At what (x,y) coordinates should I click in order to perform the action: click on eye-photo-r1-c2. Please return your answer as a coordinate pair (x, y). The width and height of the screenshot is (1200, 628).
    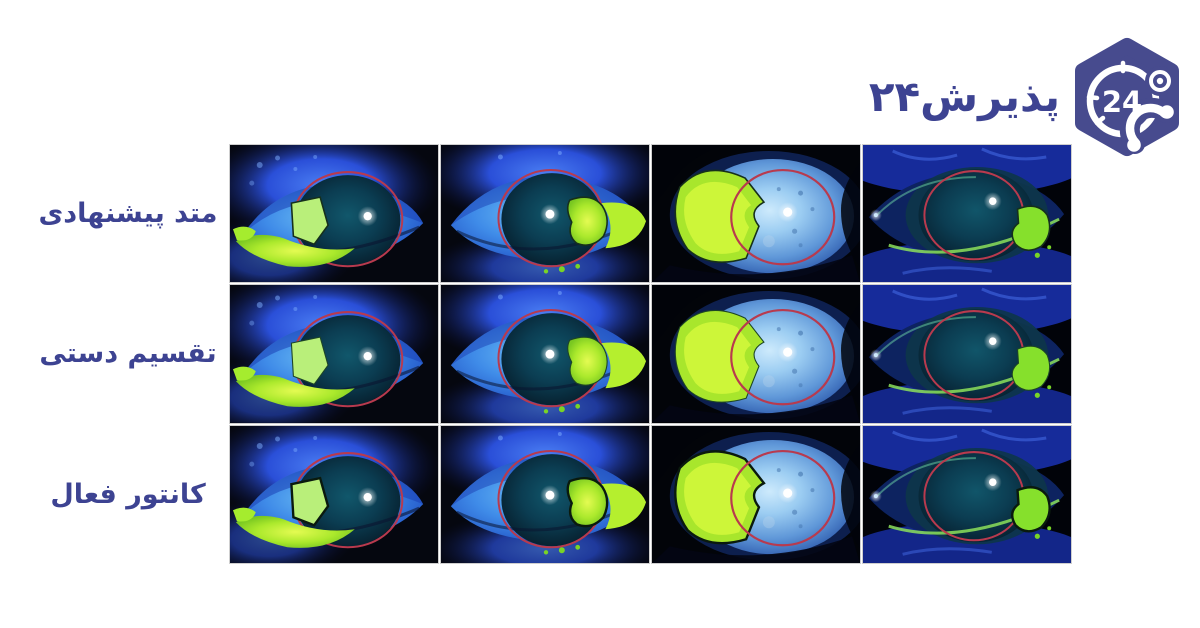
    Looking at the image, I should click on (545, 213).